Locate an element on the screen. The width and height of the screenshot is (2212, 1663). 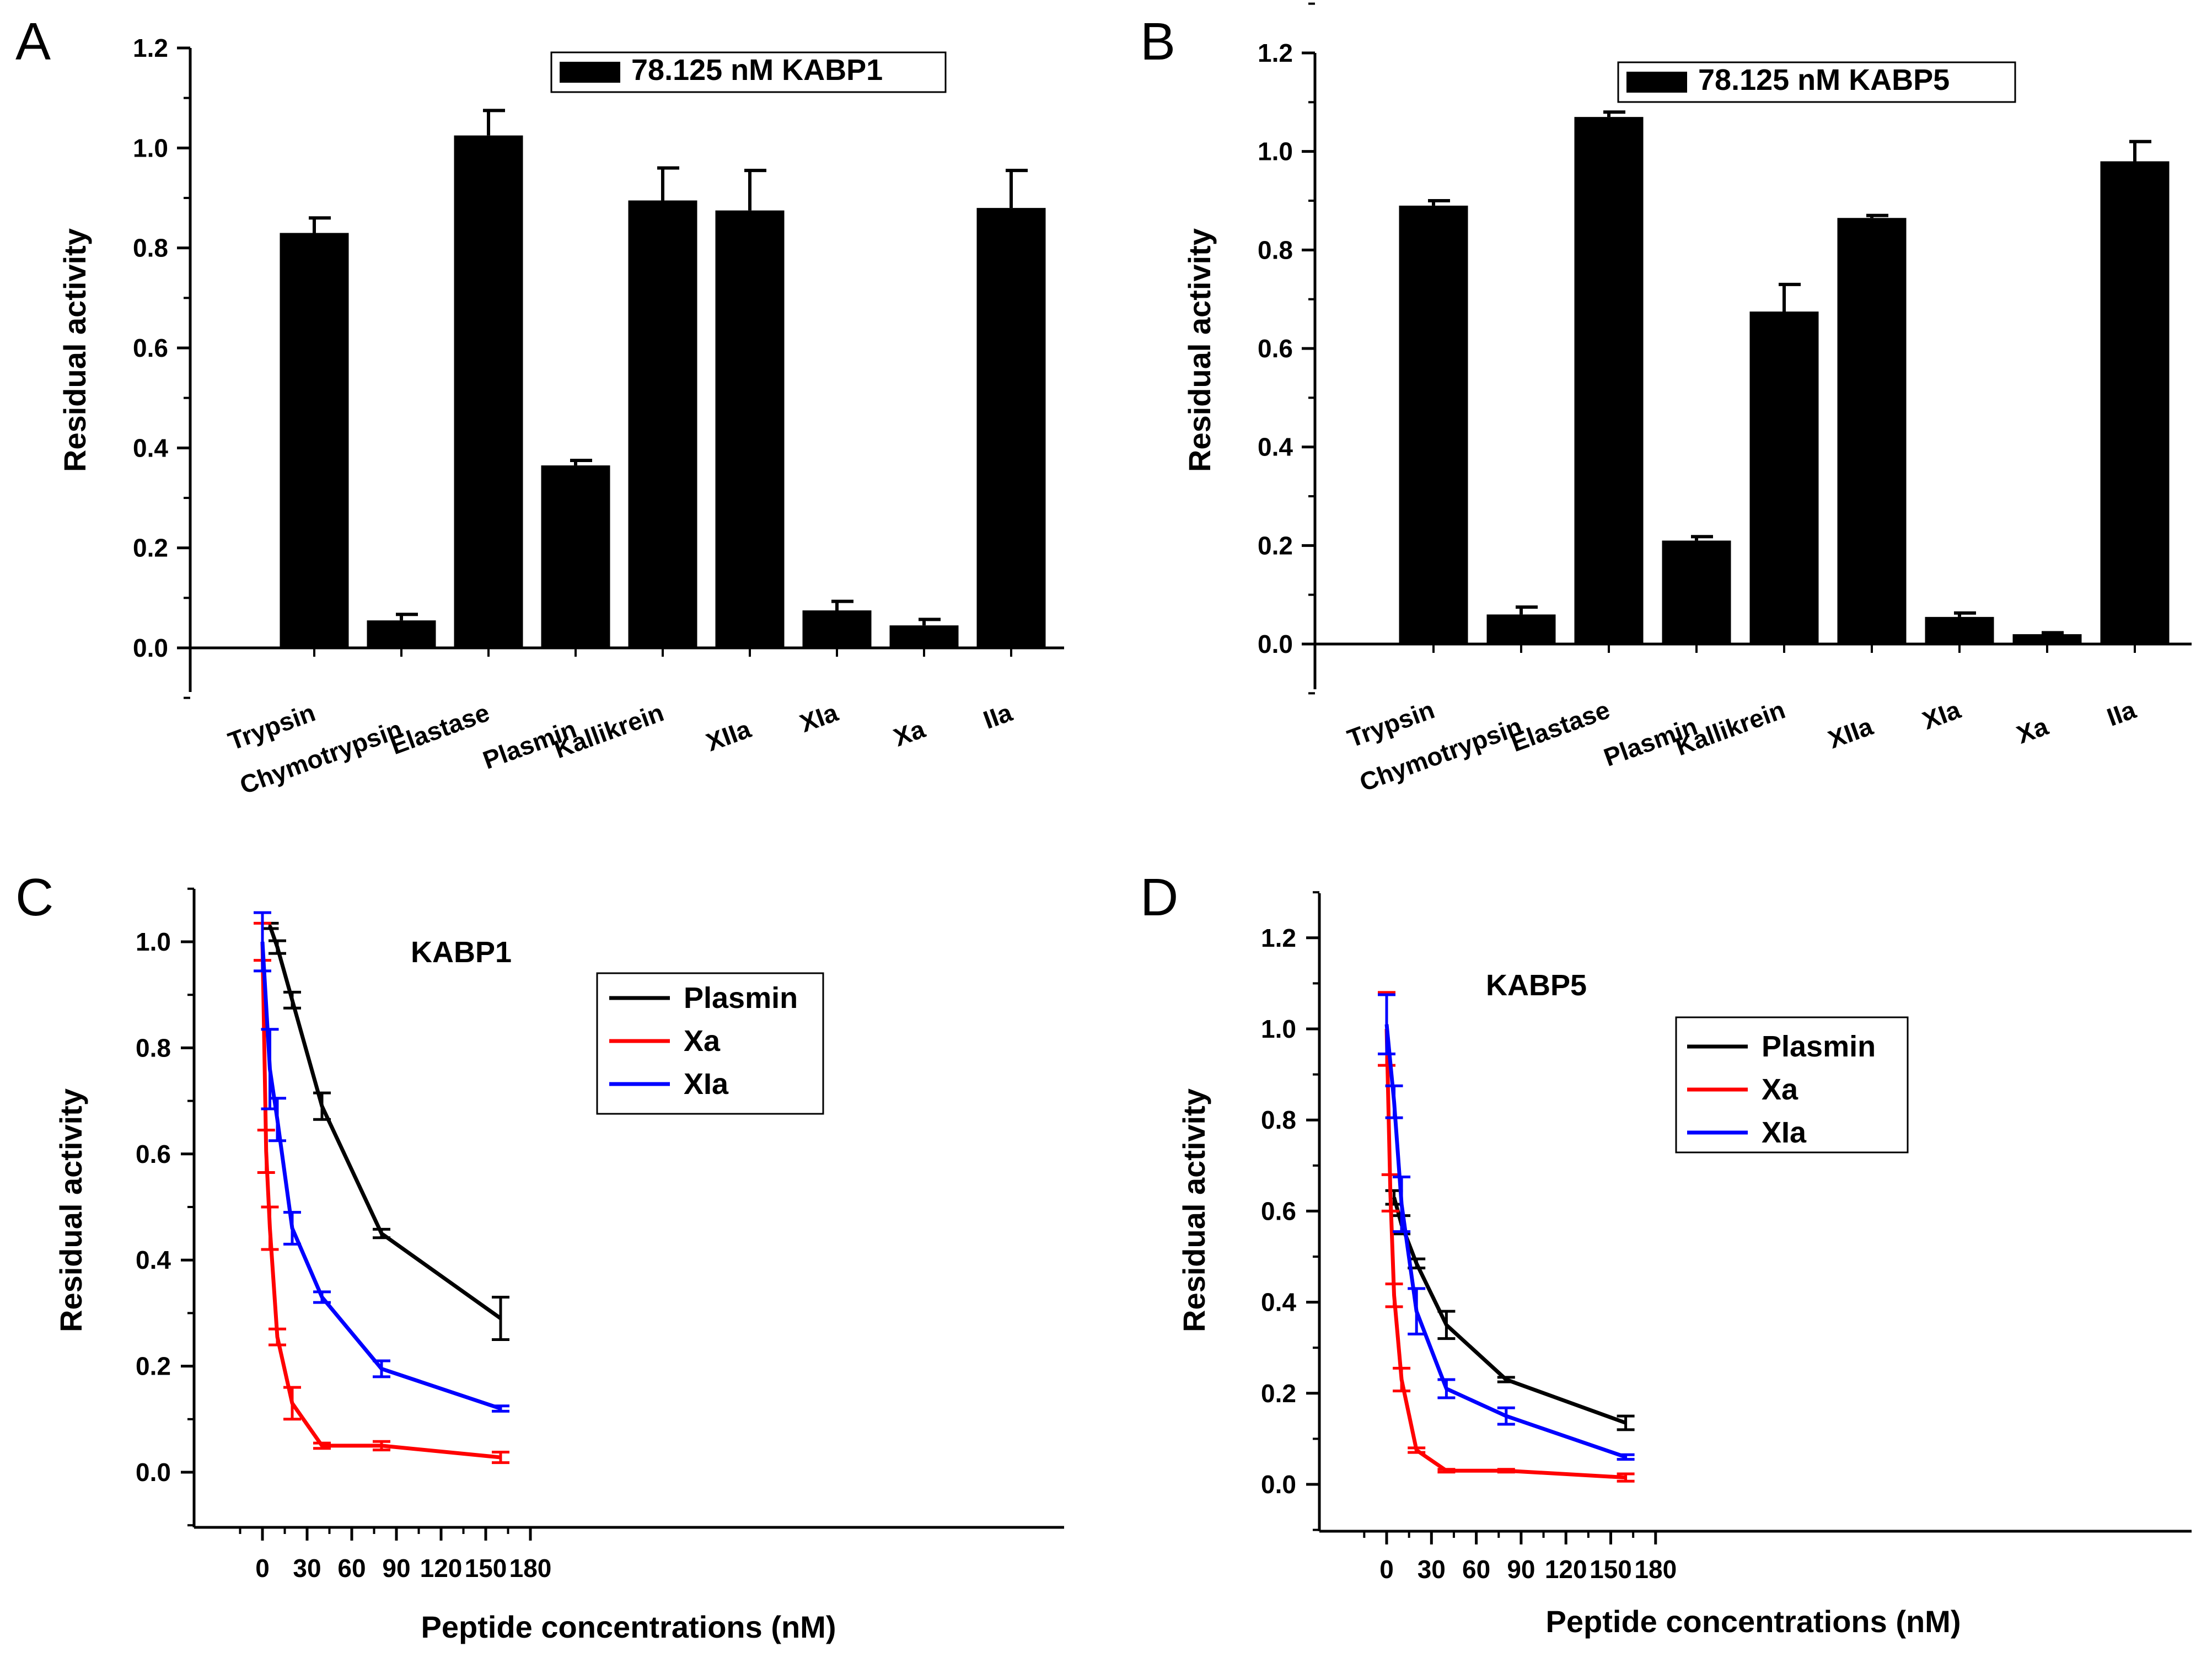
legend-box is located at coordinates (1792, 1085).